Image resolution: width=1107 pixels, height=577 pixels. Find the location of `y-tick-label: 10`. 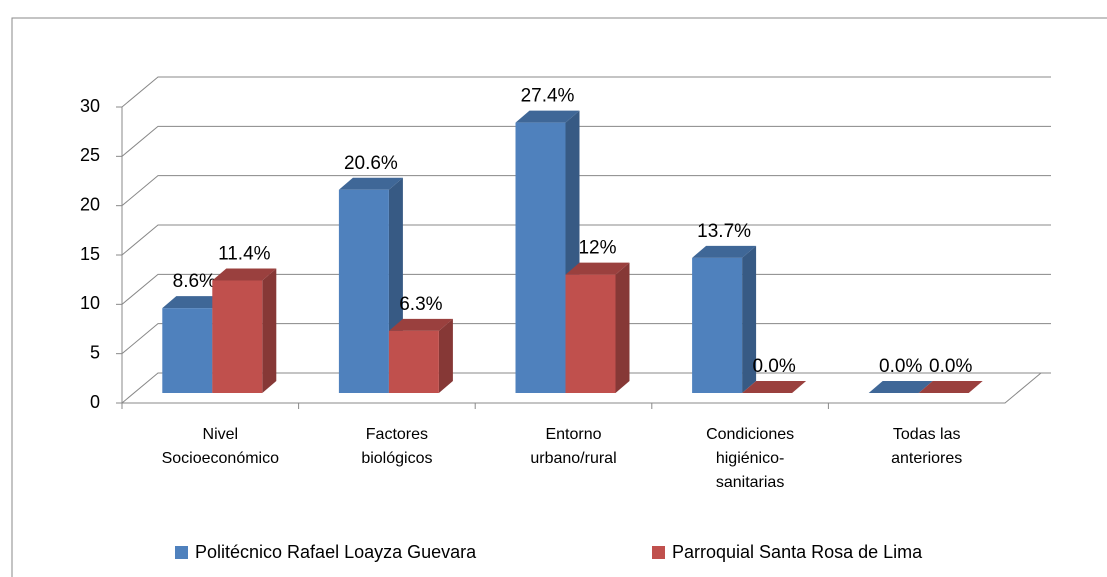

y-tick-label: 10 is located at coordinates (90, 303).